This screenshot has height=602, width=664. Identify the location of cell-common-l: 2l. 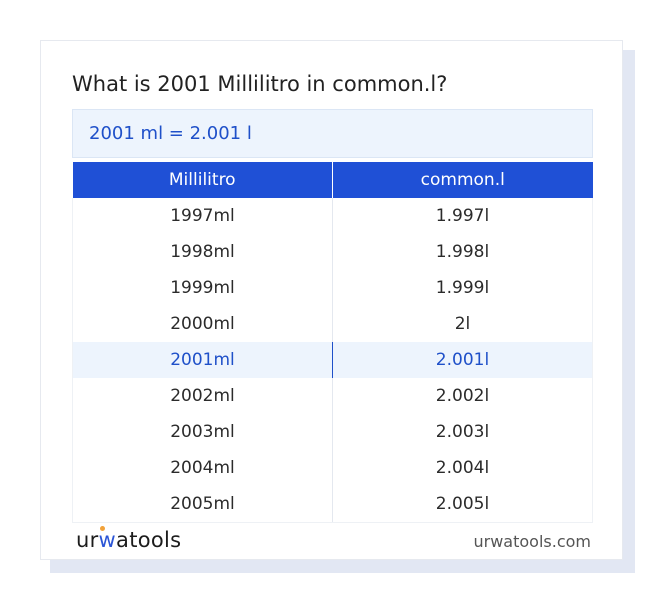
(462, 324).